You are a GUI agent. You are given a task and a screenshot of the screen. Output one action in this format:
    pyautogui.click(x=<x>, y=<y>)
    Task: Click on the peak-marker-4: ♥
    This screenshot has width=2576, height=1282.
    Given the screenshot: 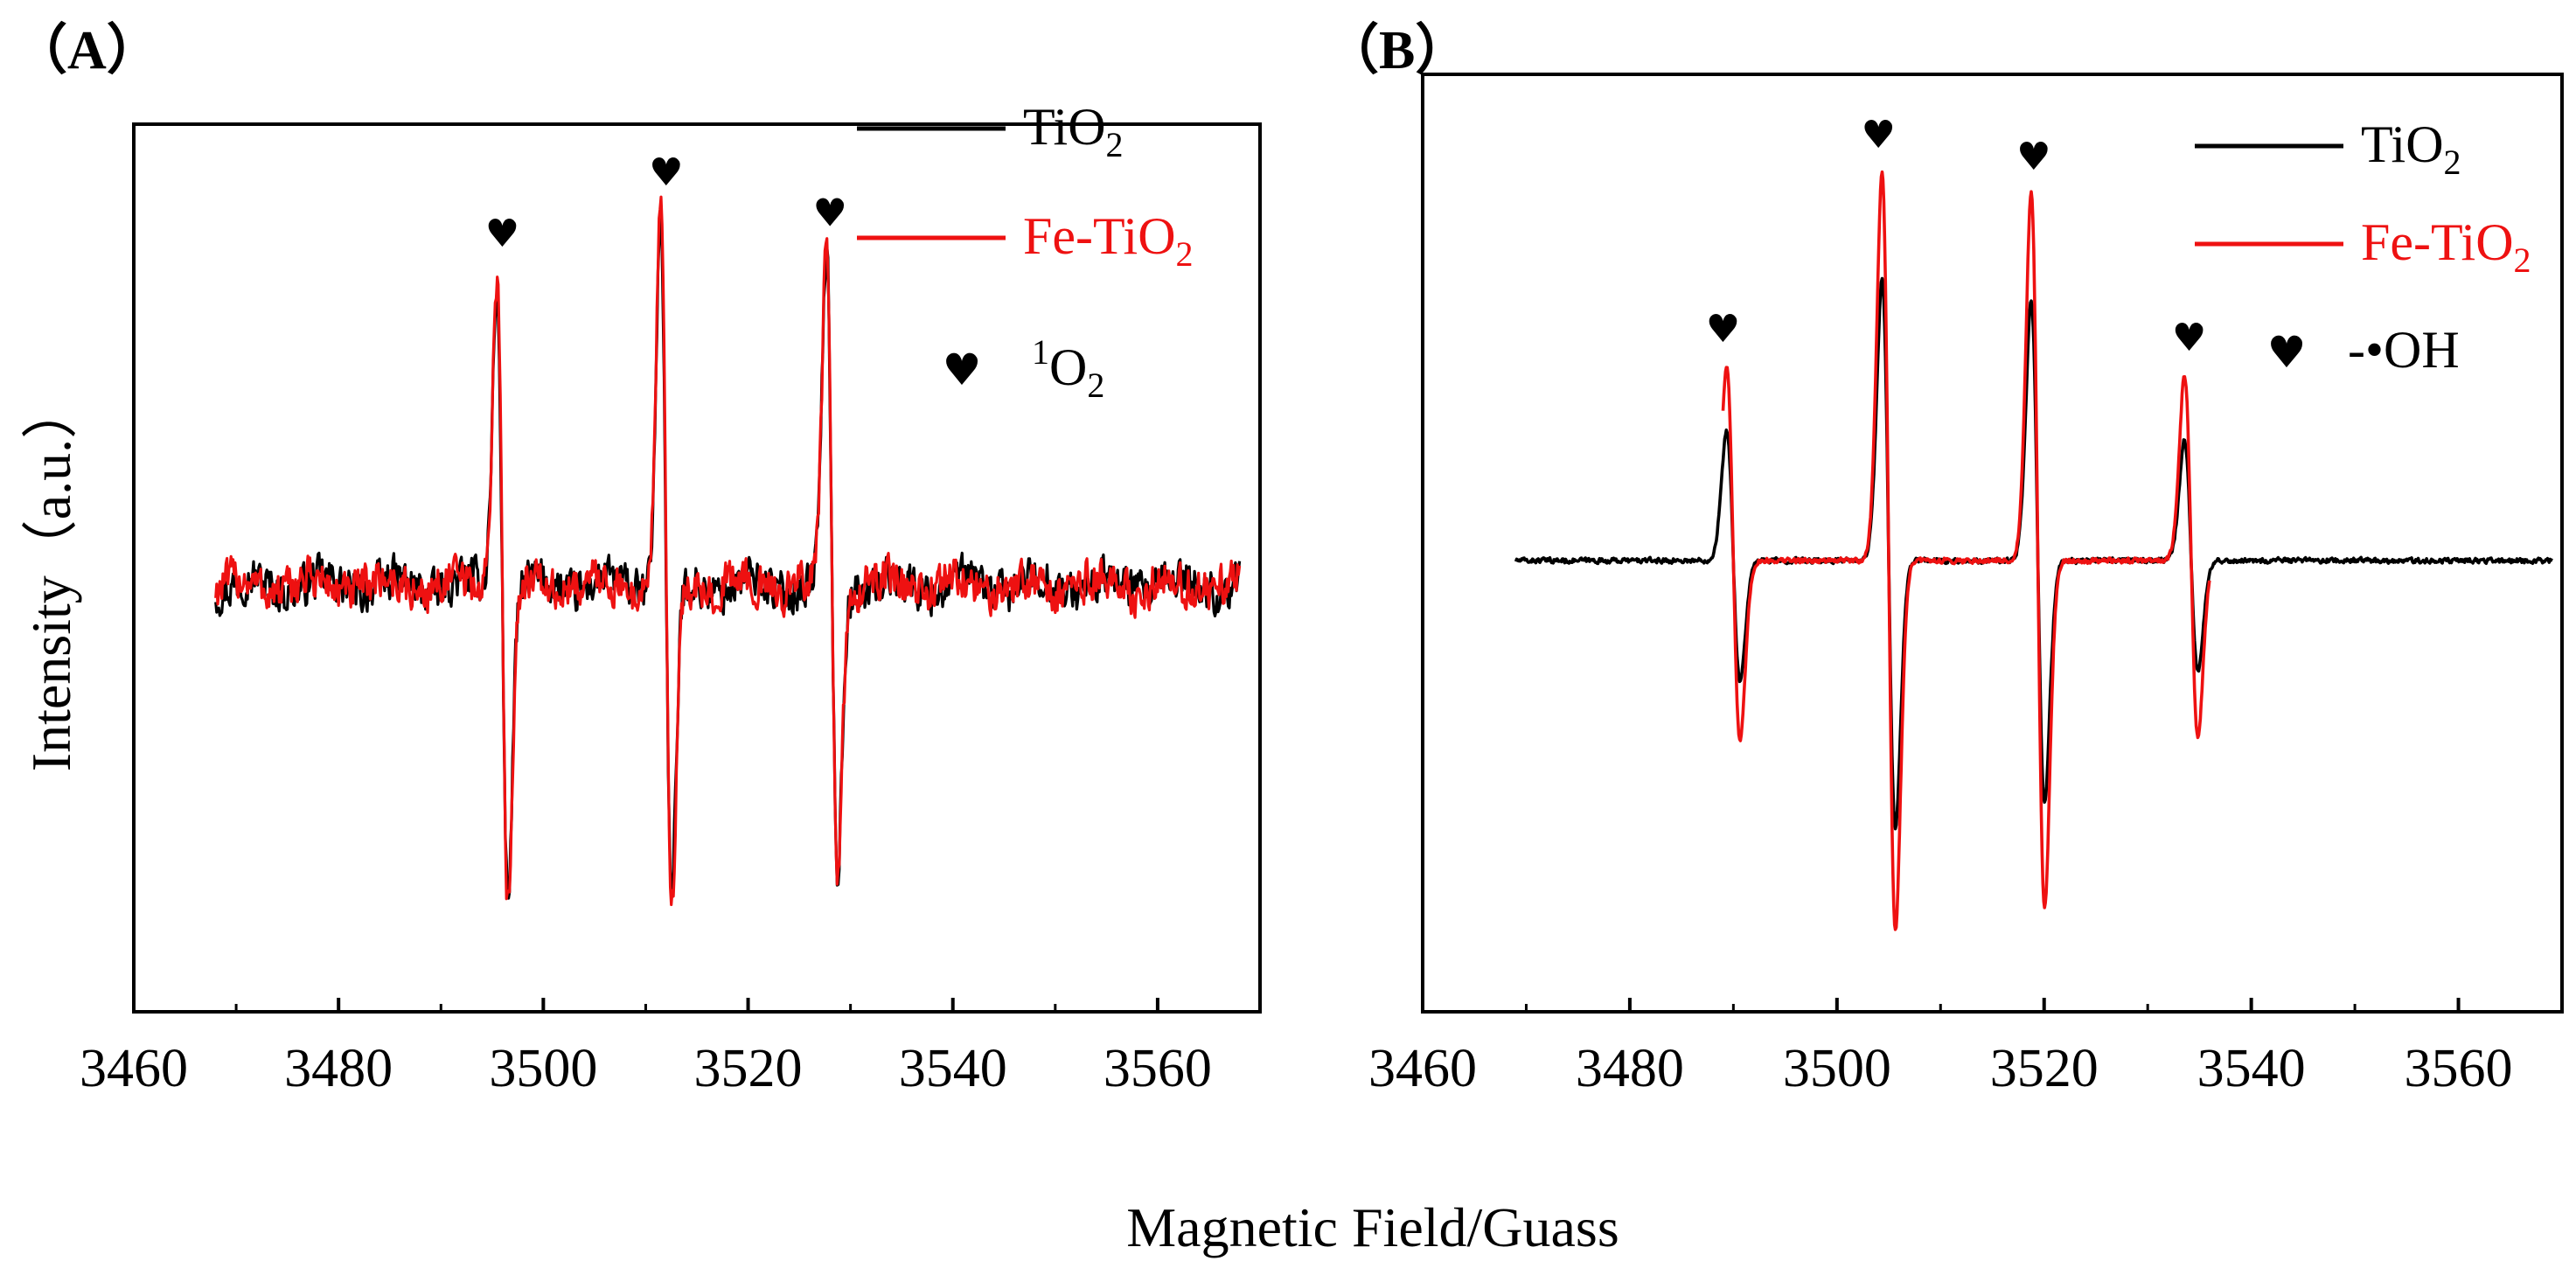 What is the action you would take?
    pyautogui.click(x=2189, y=338)
    